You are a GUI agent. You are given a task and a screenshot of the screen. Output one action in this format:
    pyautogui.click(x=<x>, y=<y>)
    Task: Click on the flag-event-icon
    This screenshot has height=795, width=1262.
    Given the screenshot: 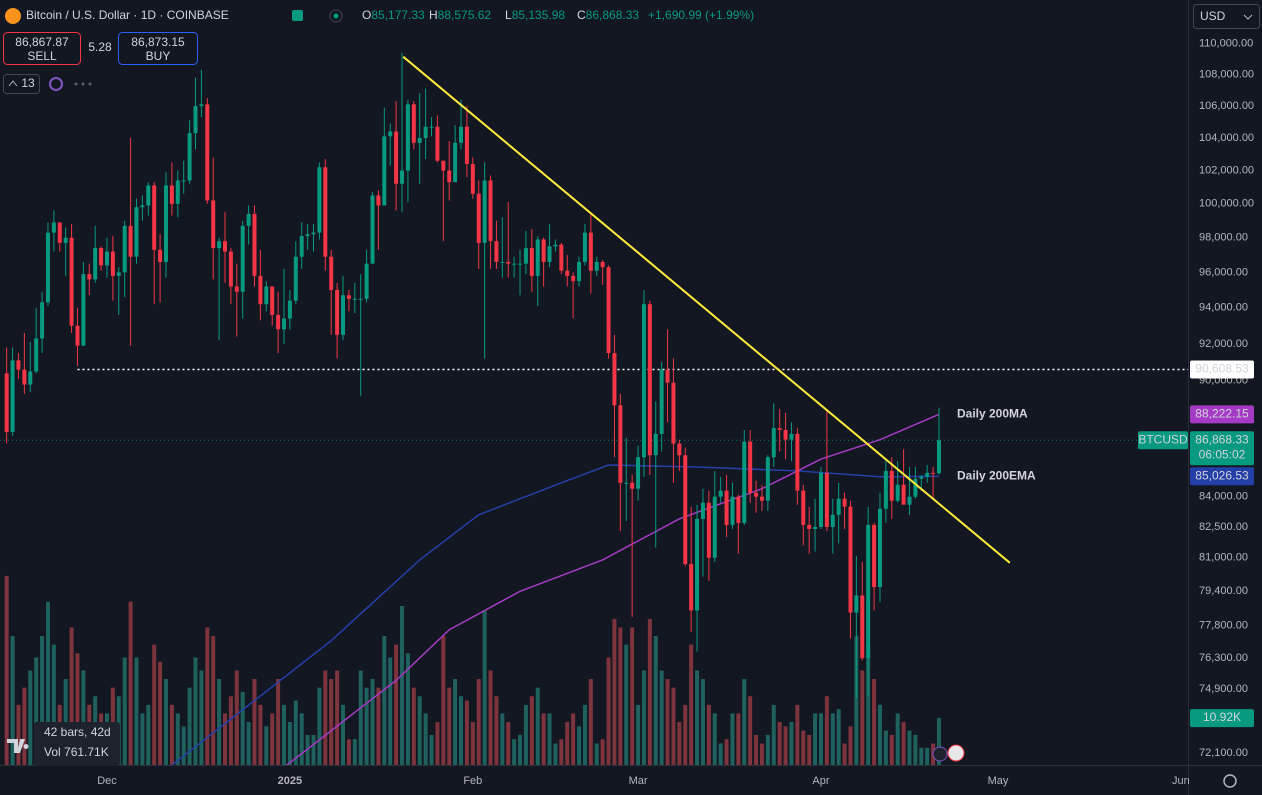 What is the action you would take?
    pyautogui.click(x=956, y=753)
    